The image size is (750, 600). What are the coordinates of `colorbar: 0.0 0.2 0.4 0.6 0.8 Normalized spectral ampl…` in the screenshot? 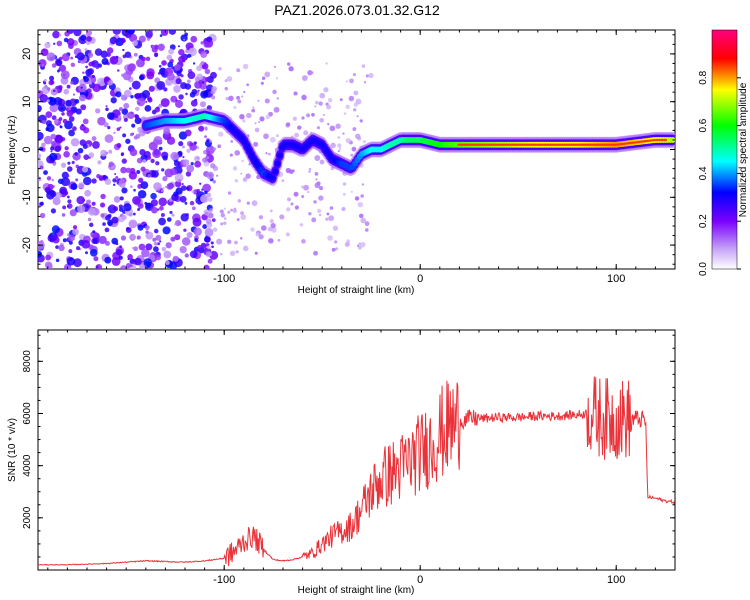 It's located at (723, 152).